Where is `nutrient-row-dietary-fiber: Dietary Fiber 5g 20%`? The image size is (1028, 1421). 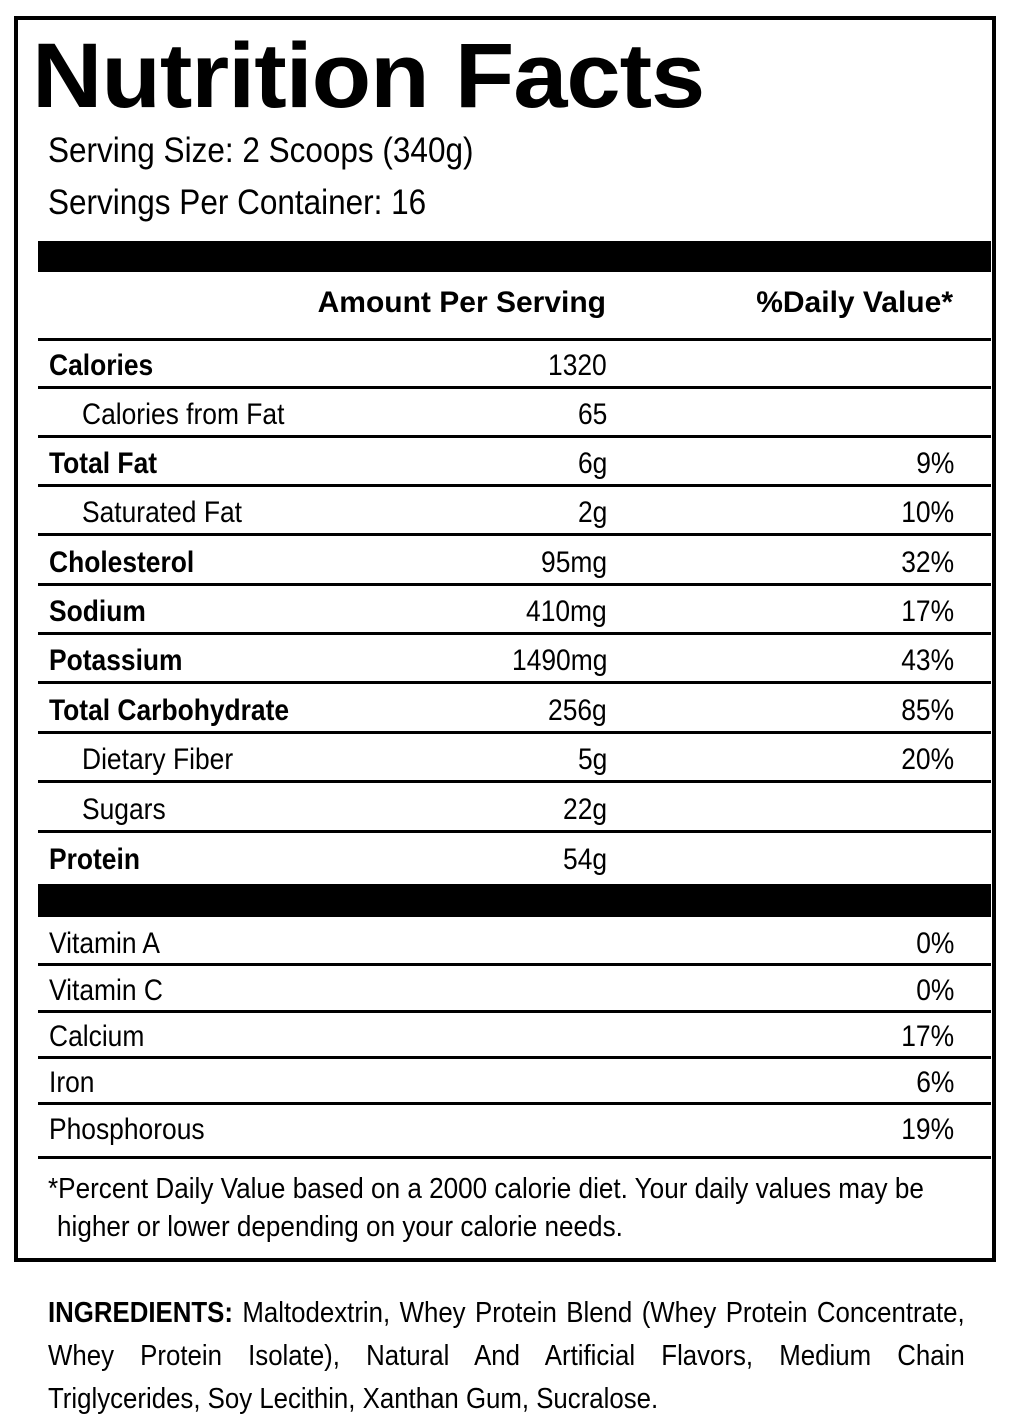 nutrient-row-dietary-fiber: Dietary Fiber 5g 20% is located at coordinates (514, 759).